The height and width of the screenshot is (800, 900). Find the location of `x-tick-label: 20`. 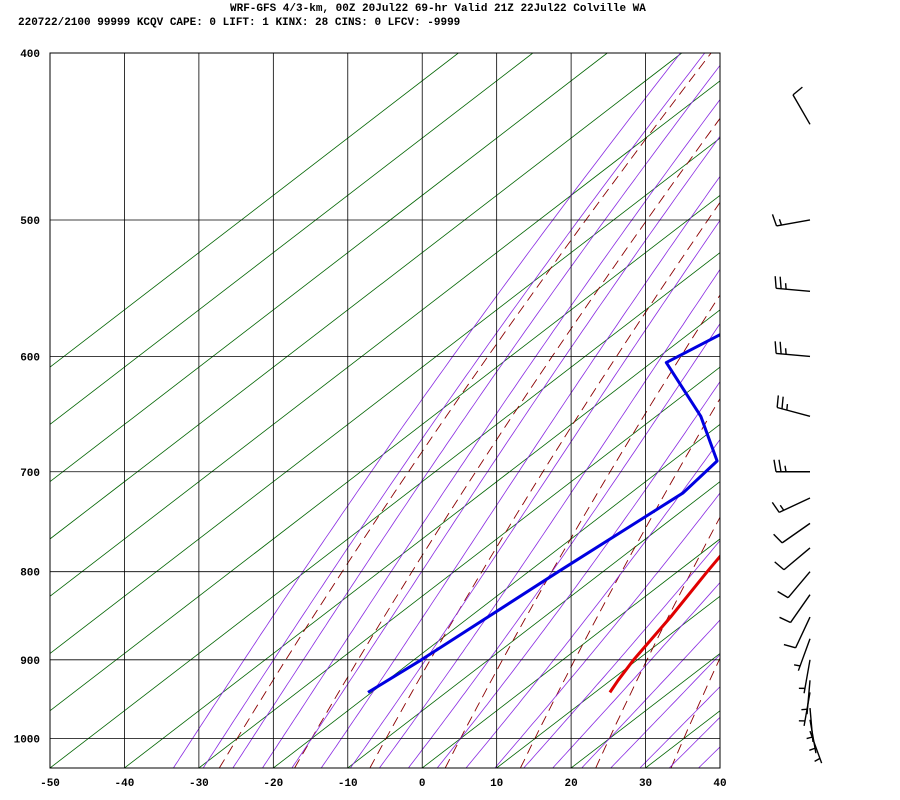

x-tick-label: 20 is located at coordinates (571, 784).